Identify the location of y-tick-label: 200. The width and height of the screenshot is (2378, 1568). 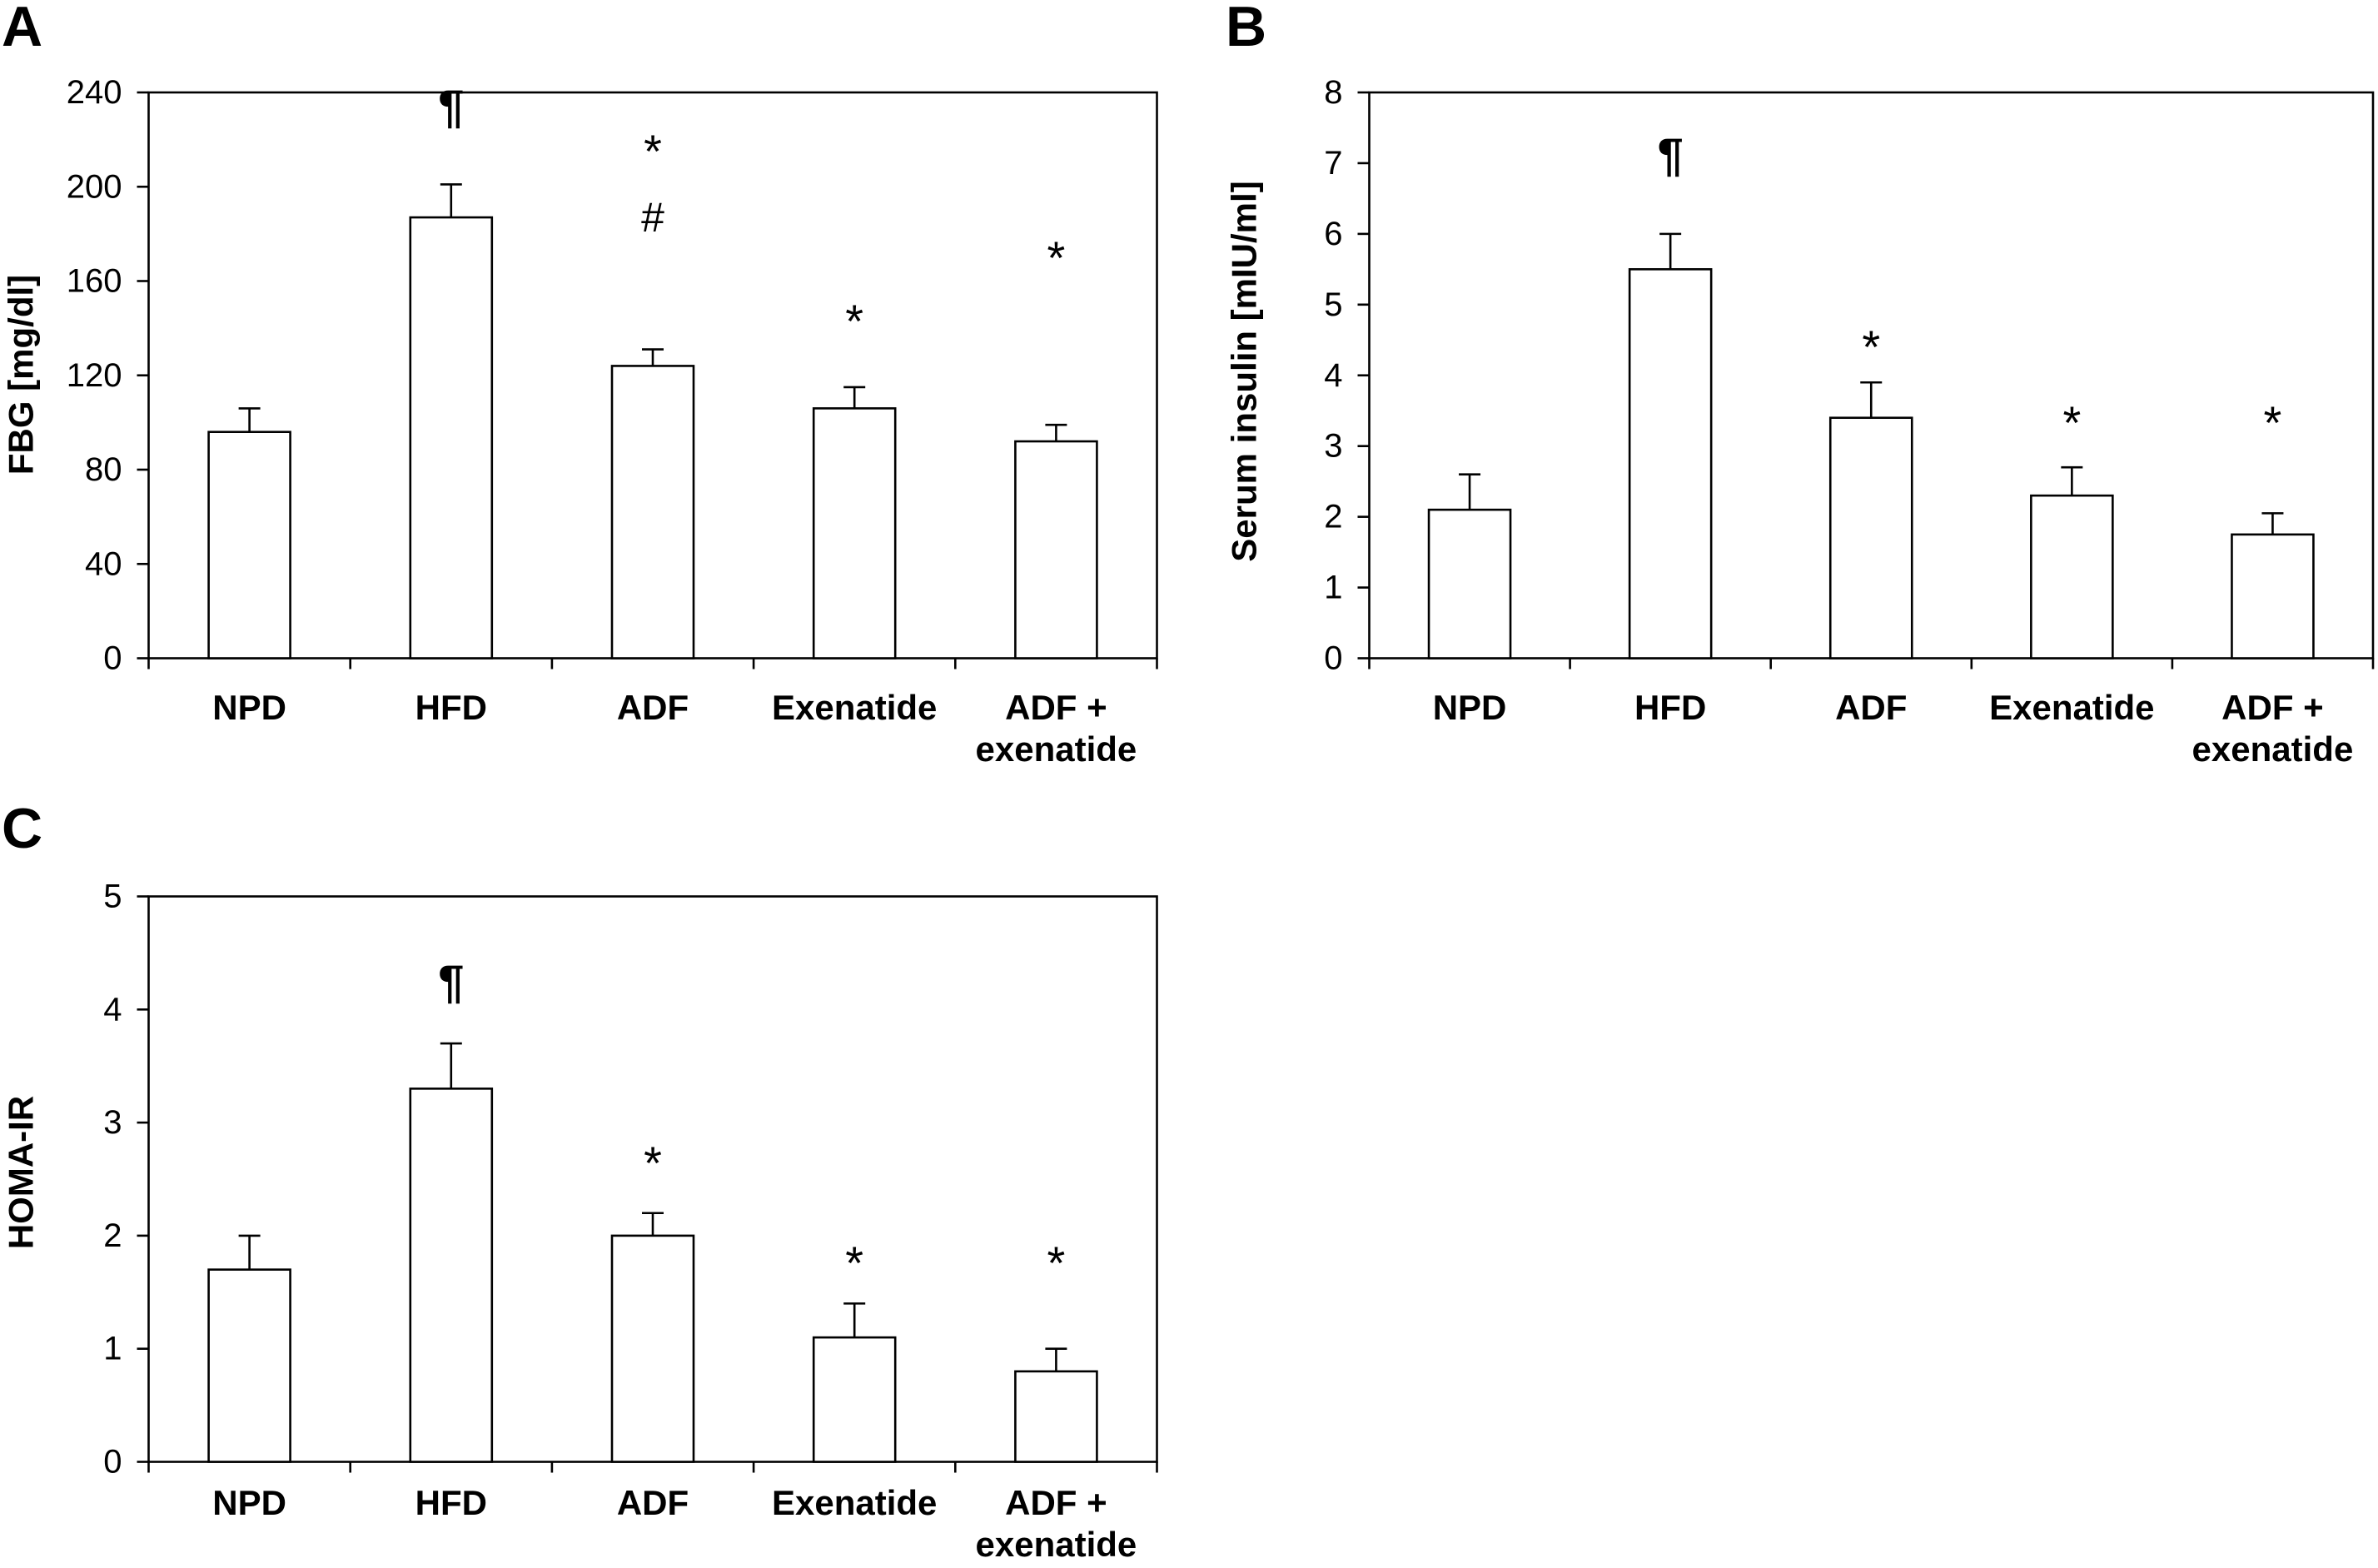
(95, 186).